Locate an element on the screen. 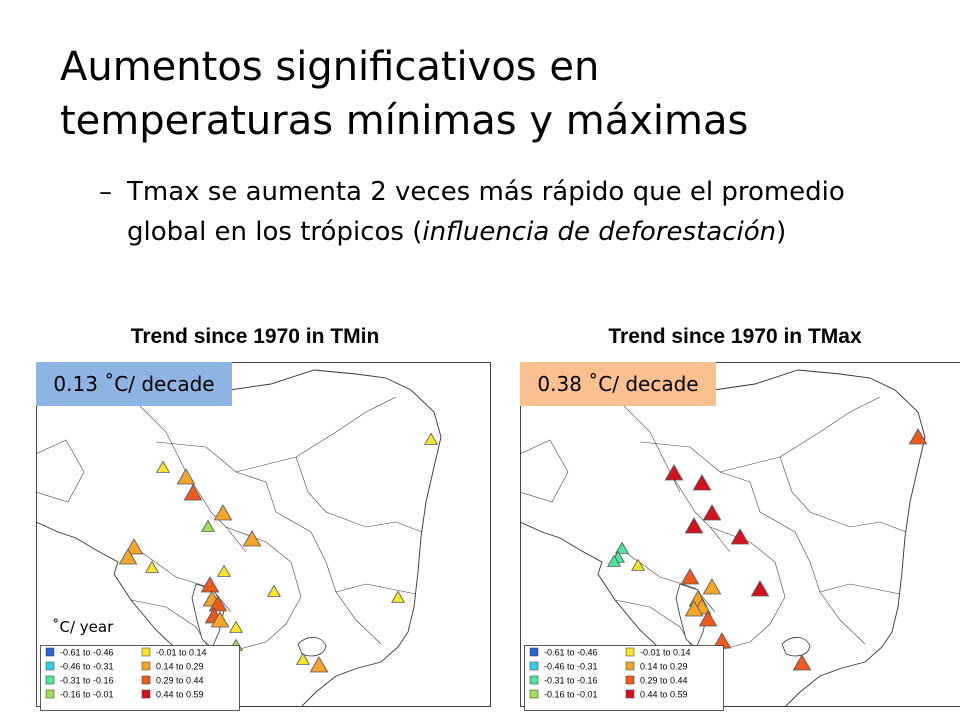 This screenshot has height=720, width=960. title-line-2: temperaturas mínimas y máximas is located at coordinates (404, 121).